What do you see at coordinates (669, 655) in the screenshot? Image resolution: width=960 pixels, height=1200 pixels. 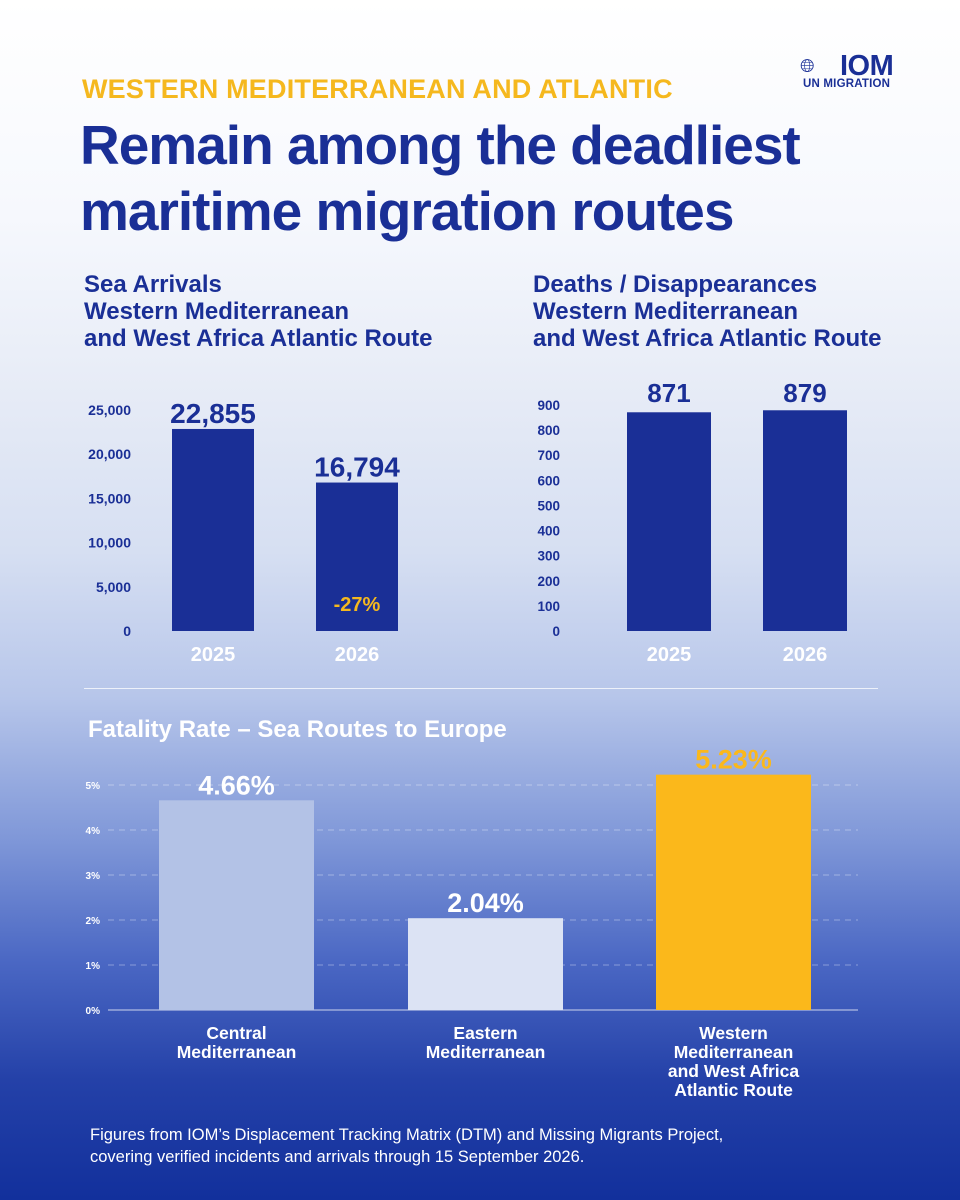 I see `deaths-xtick: 2025` at bounding box center [669, 655].